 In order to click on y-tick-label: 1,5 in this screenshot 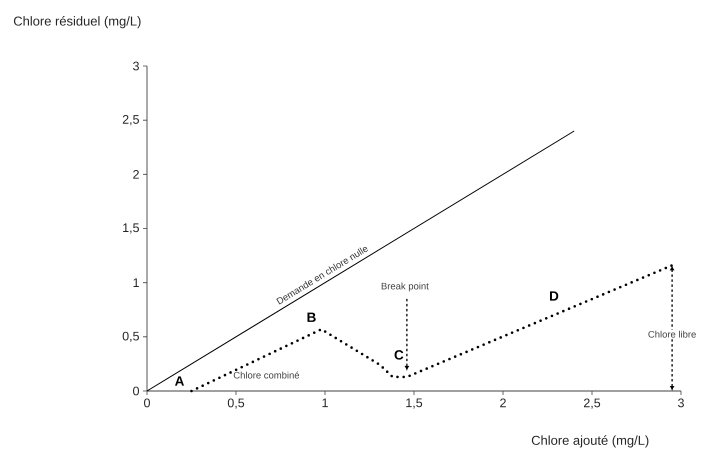, I will do `click(131, 228)`.